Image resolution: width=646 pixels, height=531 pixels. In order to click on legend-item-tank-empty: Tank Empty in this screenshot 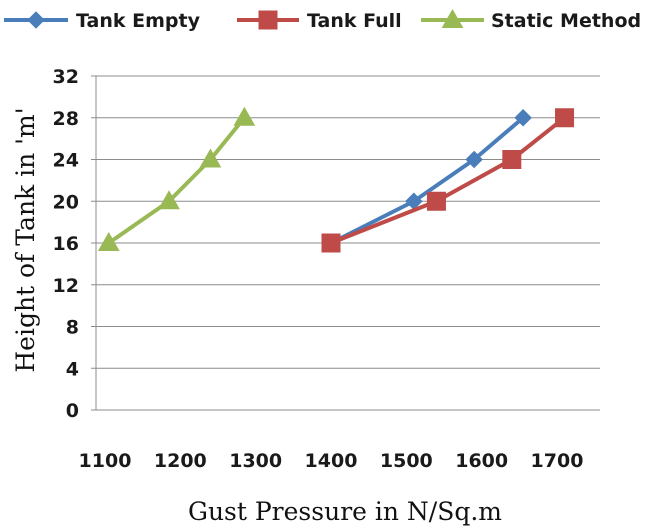, I will do `click(102, 21)`.